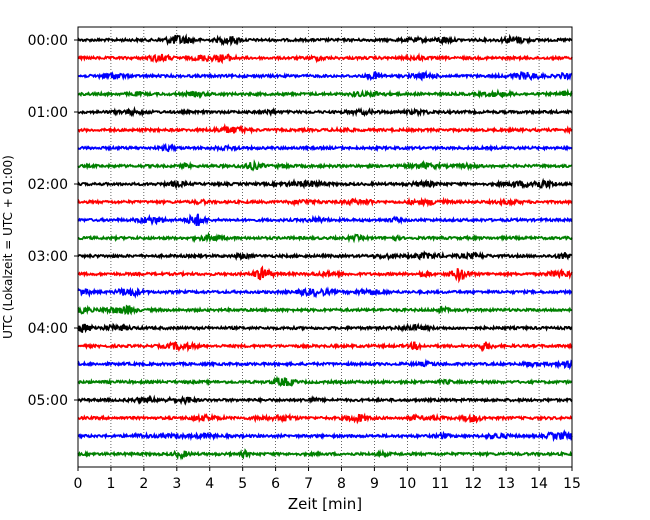  I want to click on x-tick-label-8: 8, so click(341, 484).